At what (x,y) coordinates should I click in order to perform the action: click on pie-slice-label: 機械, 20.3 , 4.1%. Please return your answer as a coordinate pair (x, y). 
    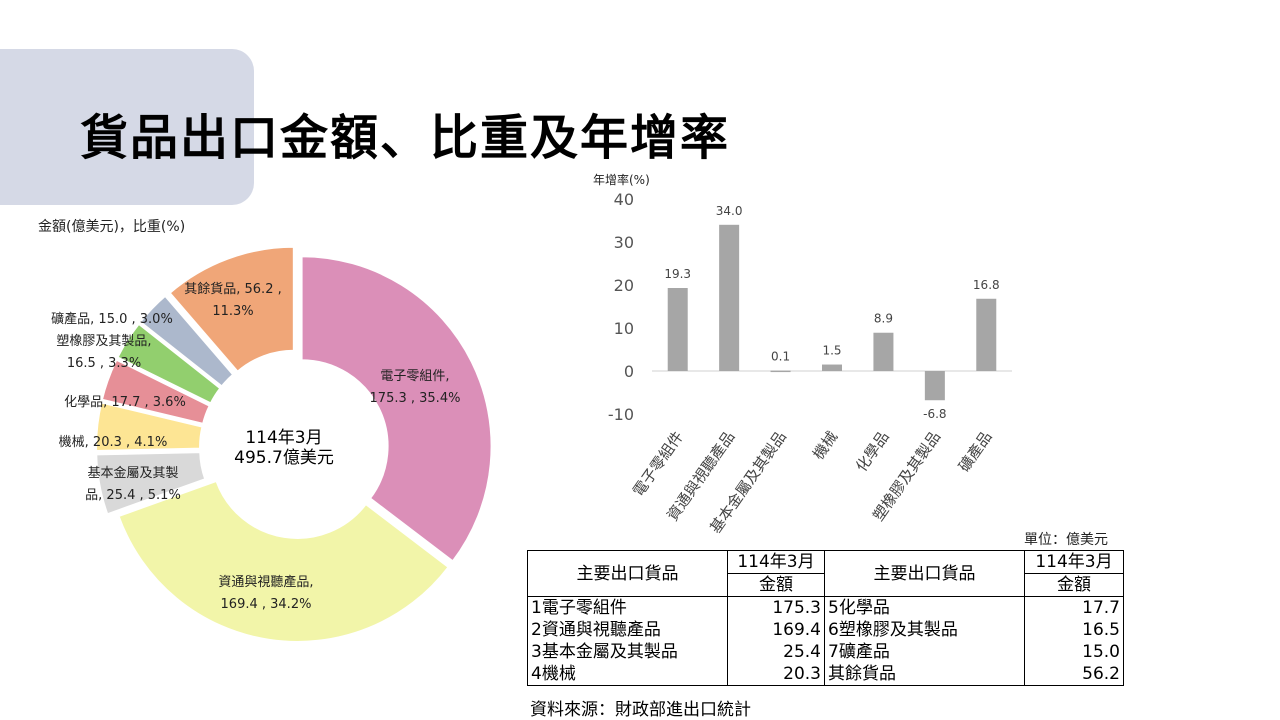
    Looking at the image, I should click on (113, 442).